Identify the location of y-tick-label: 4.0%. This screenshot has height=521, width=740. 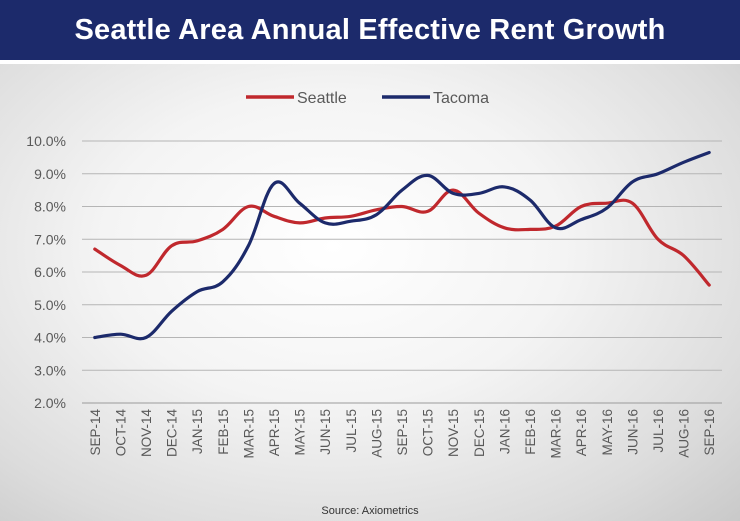
(50, 338).